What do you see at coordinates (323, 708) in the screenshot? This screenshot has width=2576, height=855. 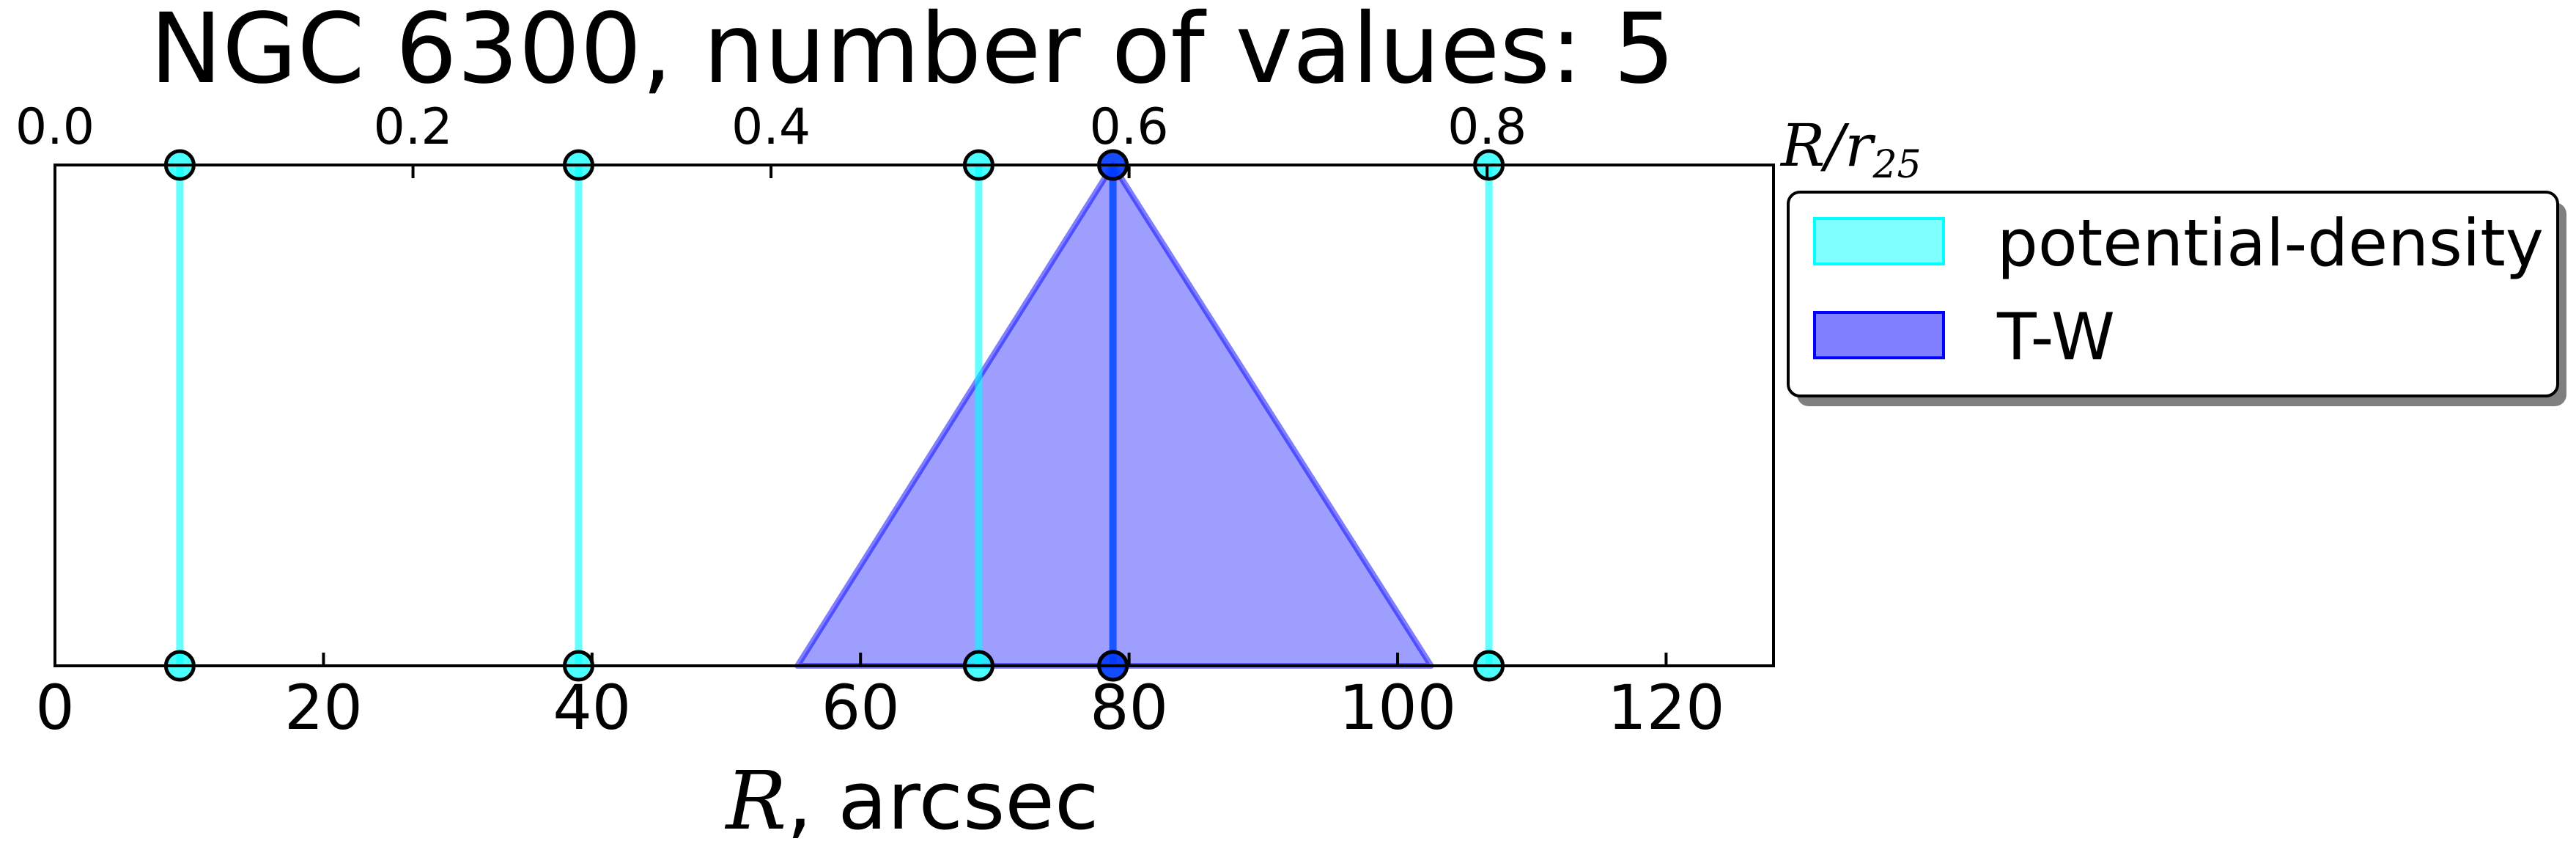 I see `x-tick-label-20: 20` at bounding box center [323, 708].